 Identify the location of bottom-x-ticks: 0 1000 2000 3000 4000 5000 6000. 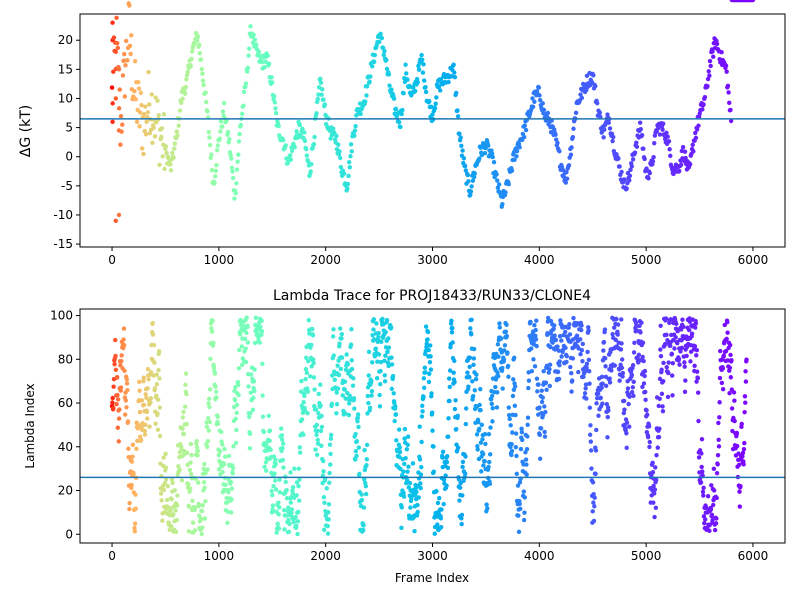
(438, 553).